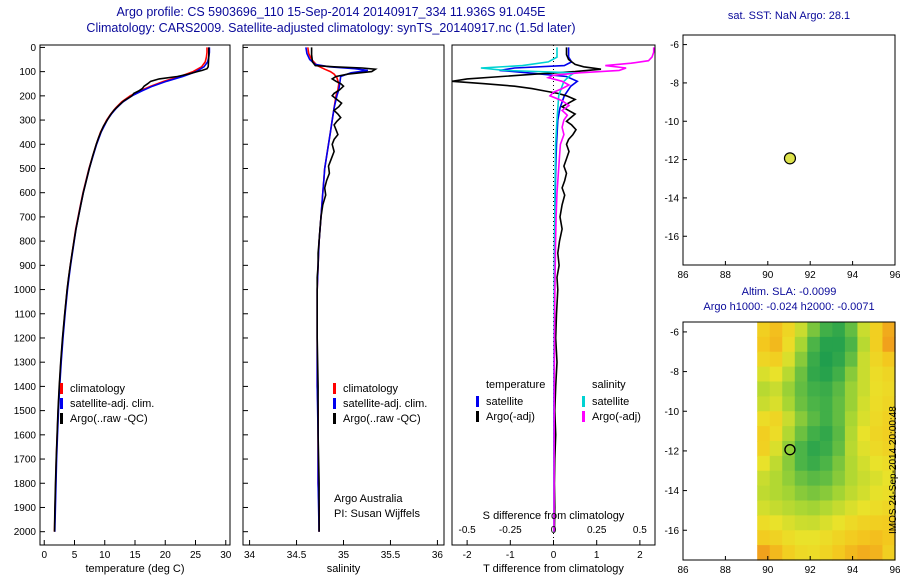  I want to click on legend-item: Argo(..raw -QC), so click(107, 418).